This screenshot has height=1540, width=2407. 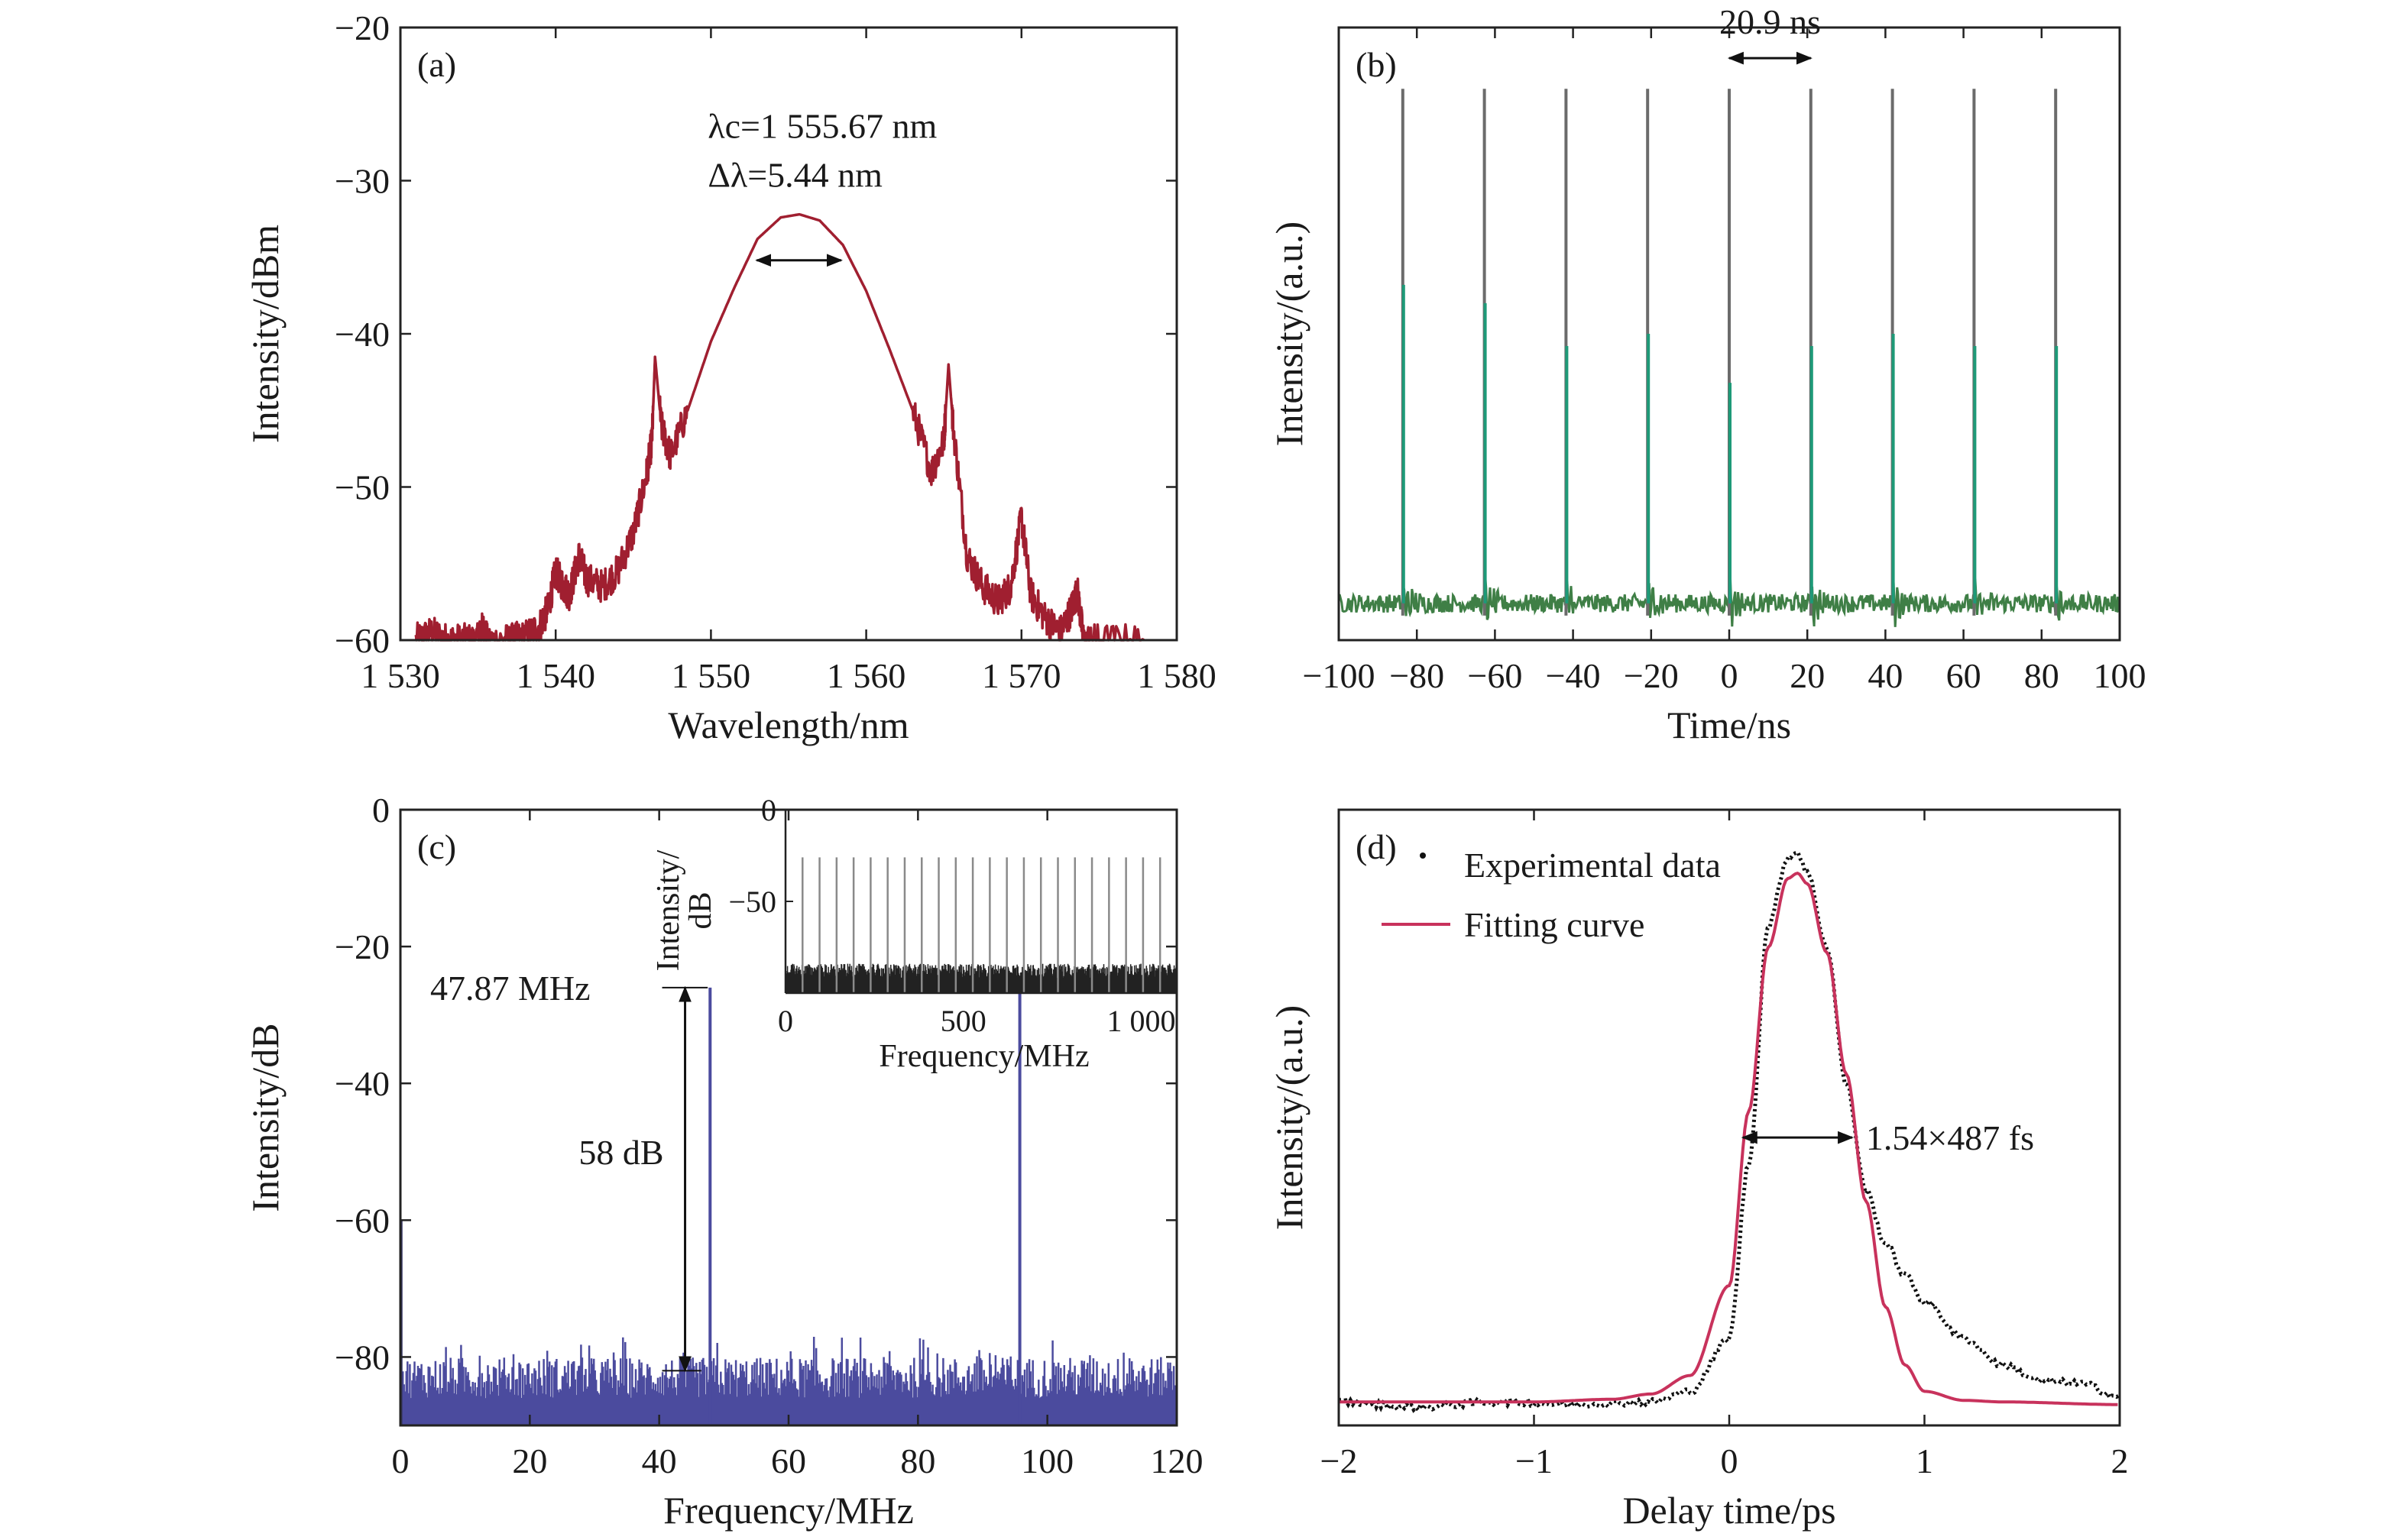 I want to click on panel-c-xtick-label: 120, so click(x=1177, y=1460).